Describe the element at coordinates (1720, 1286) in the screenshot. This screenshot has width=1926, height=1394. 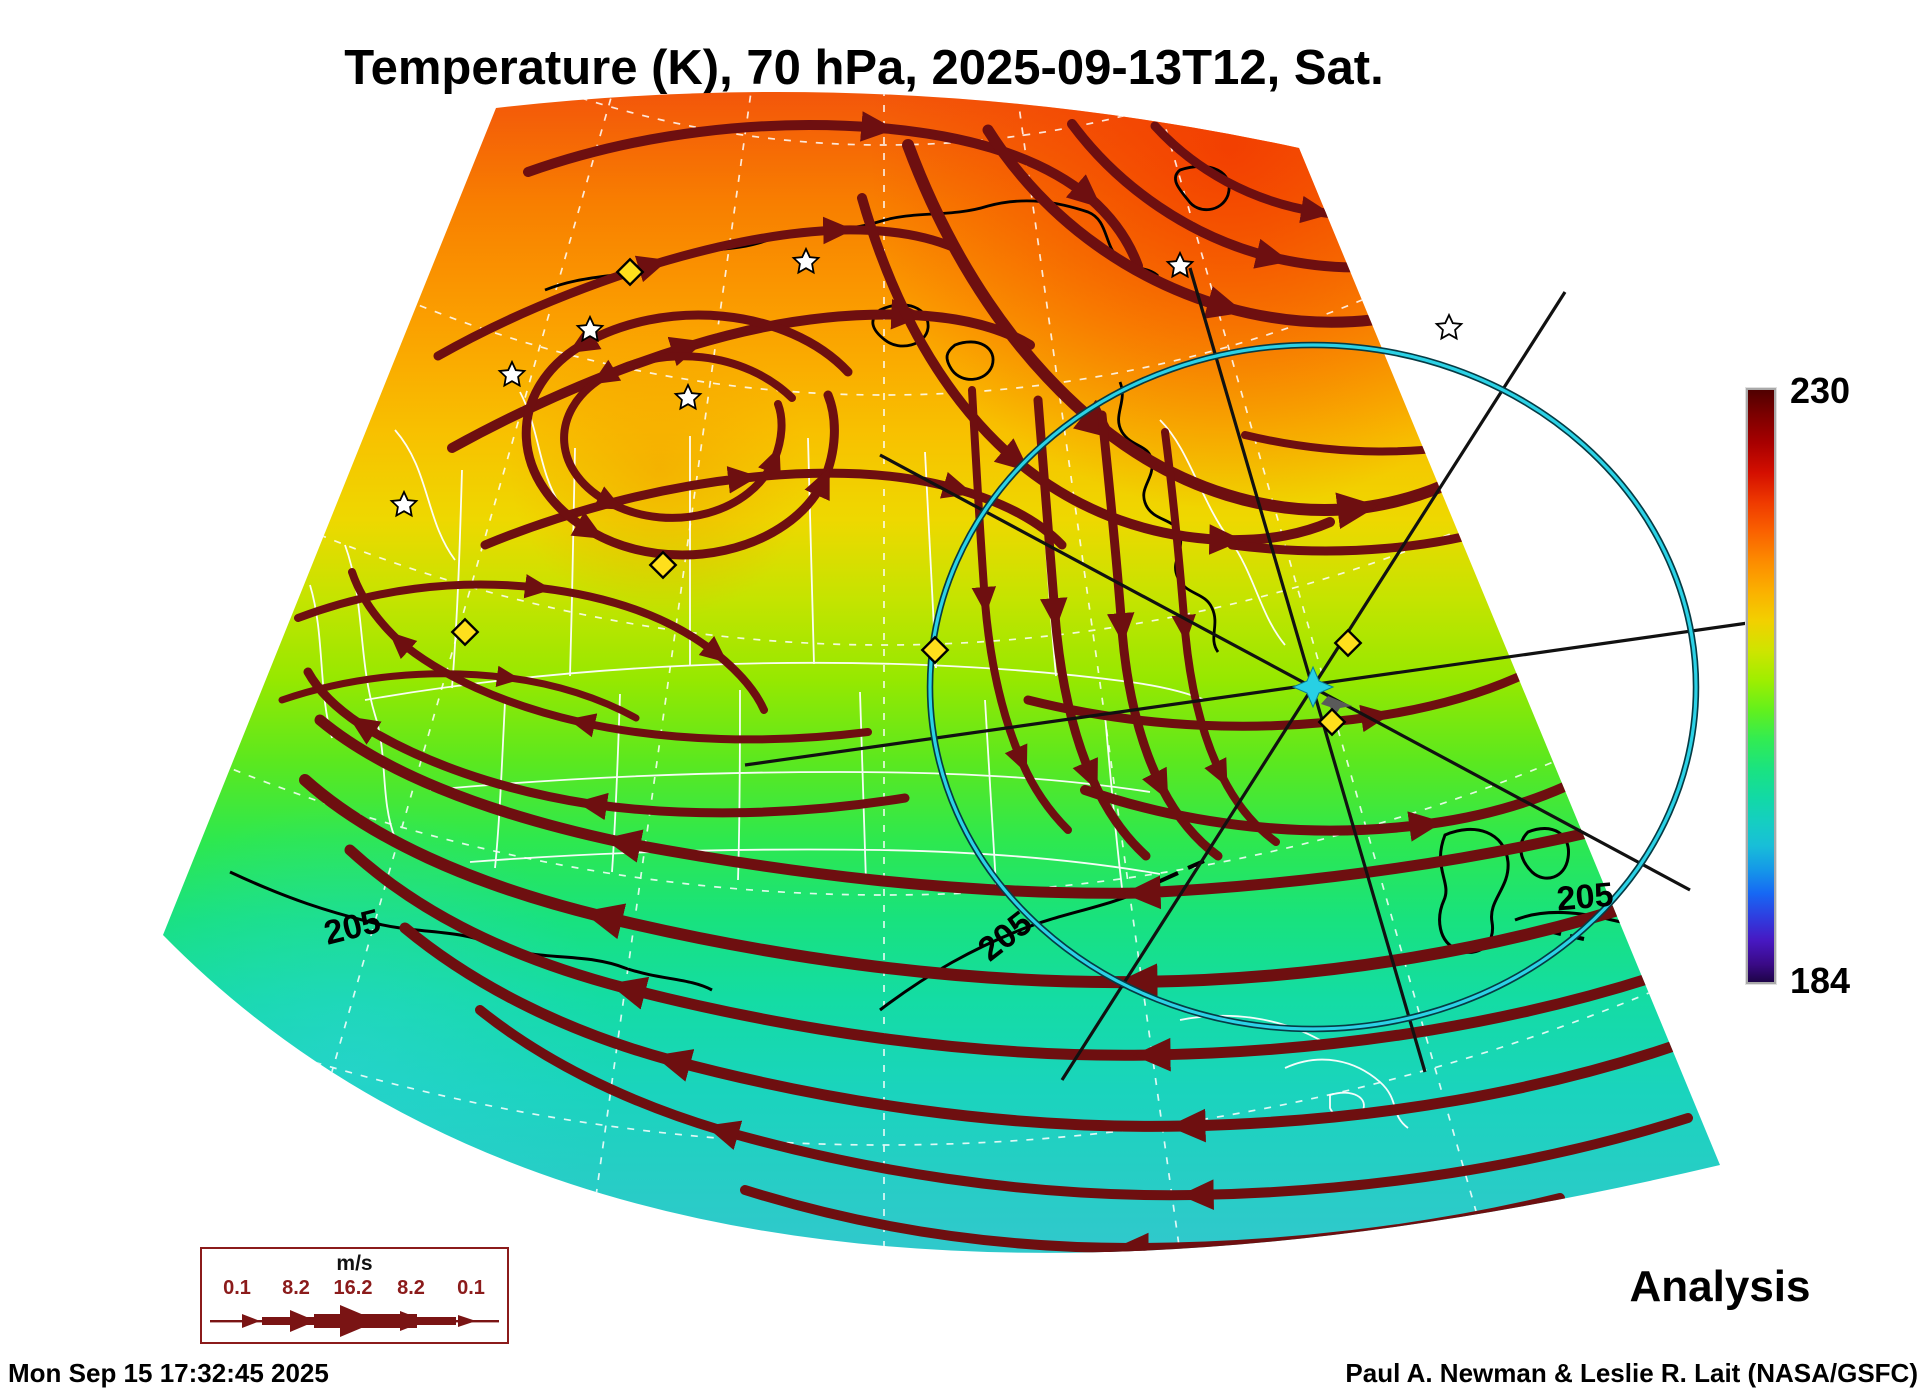
I see `product-status-label: Analysis` at that location.